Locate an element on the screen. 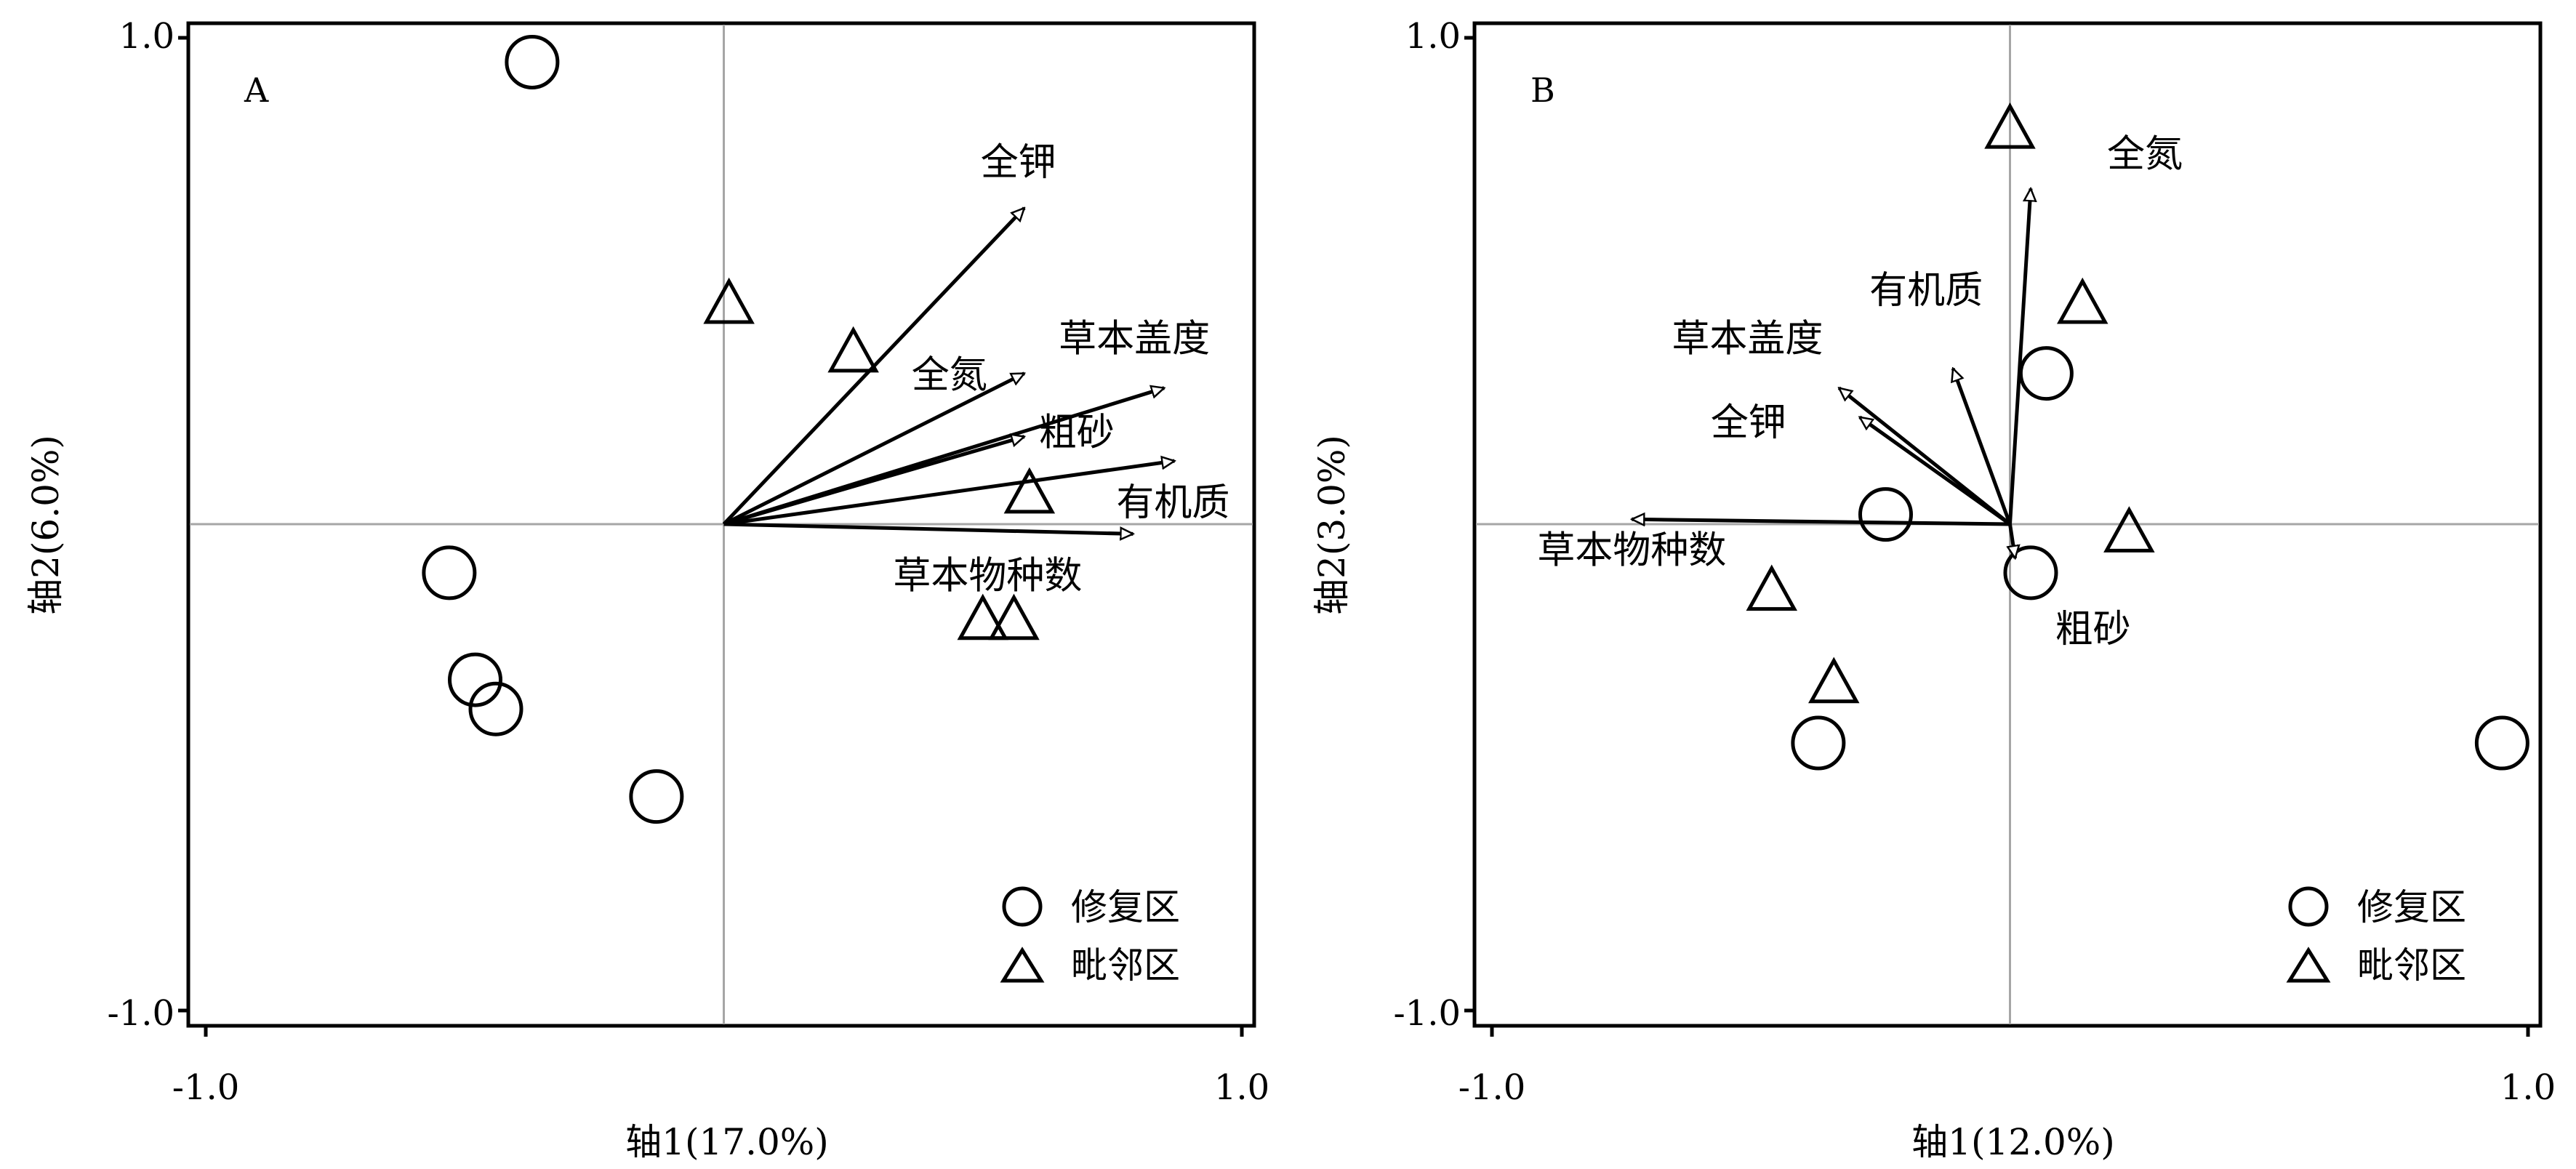 This screenshot has height=1169, width=2576. x-axis-label: 轴1(12.0%) is located at coordinates (2013, 1142).